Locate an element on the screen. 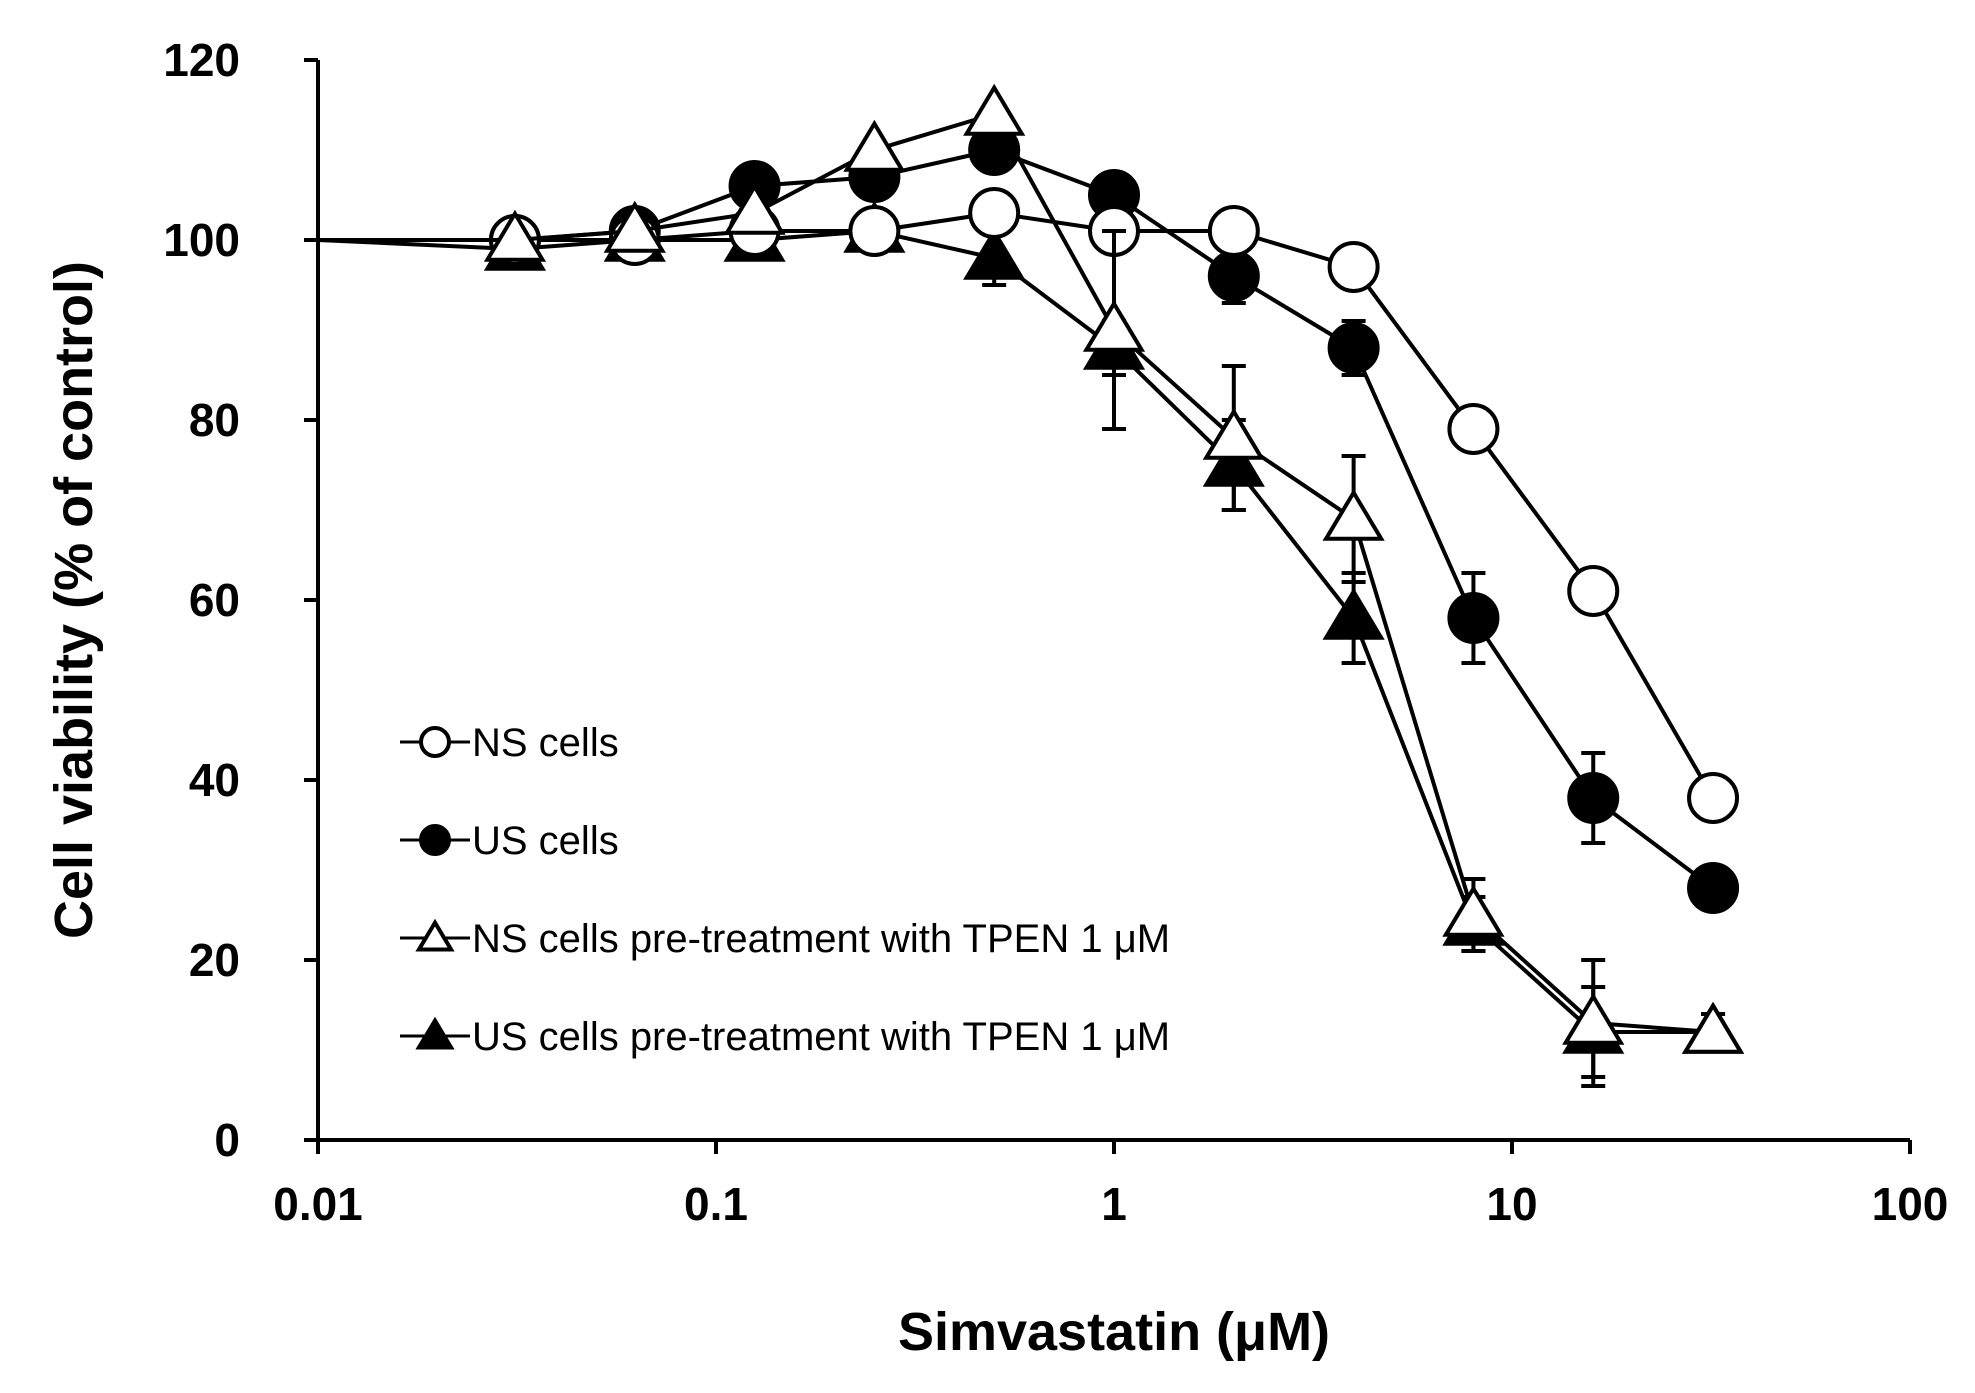  y-tick-label: 40 is located at coordinates (214, 780).